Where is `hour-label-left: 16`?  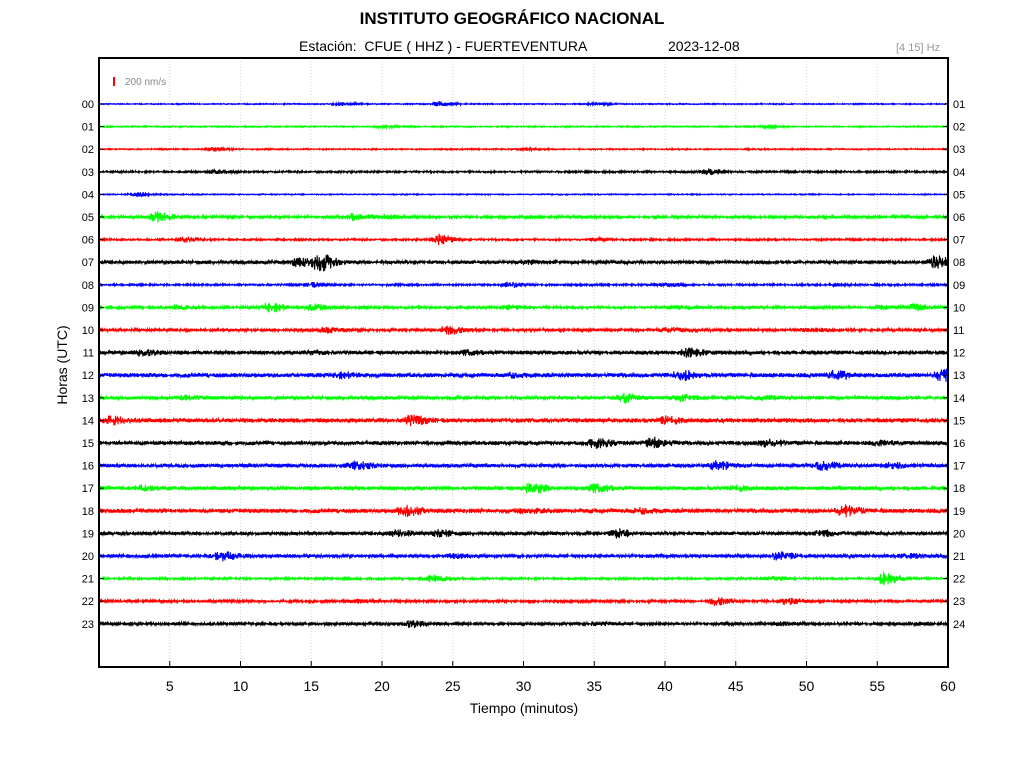
hour-label-left: 16 is located at coordinates (88, 467).